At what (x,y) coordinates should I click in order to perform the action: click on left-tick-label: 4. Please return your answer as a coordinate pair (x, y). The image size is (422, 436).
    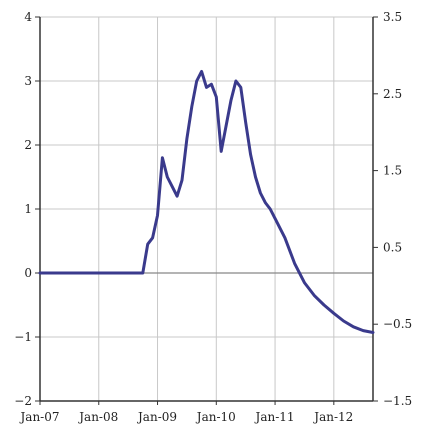
    Looking at the image, I should click on (28, 17).